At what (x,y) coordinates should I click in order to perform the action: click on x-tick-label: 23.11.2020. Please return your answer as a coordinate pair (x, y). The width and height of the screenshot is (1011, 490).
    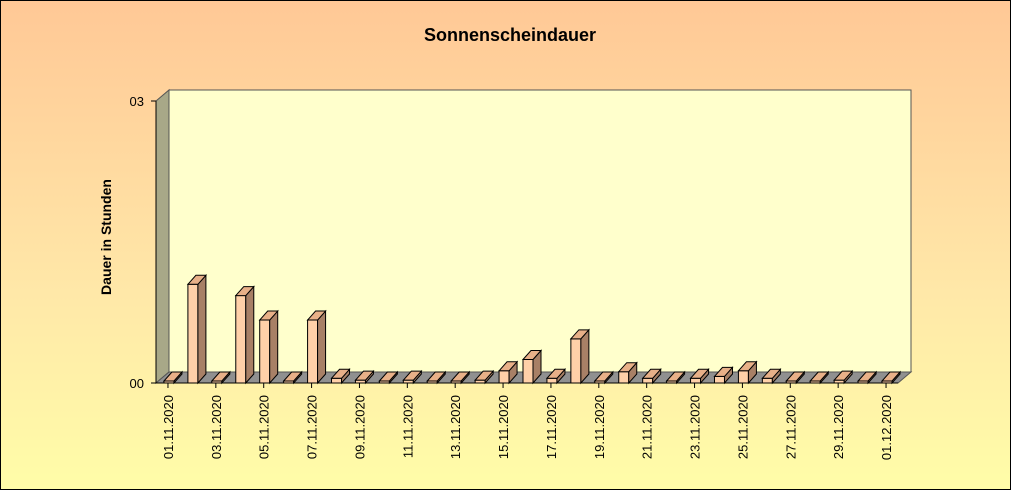
    Looking at the image, I should click on (695, 427).